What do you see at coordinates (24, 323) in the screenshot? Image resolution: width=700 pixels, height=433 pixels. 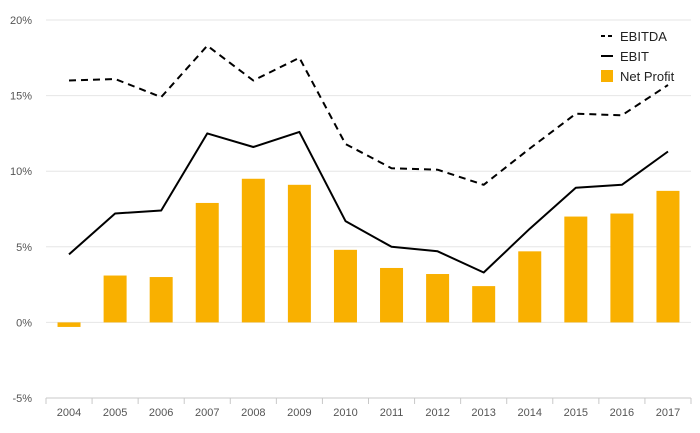 I see `y-tick-label: 0%` at bounding box center [24, 323].